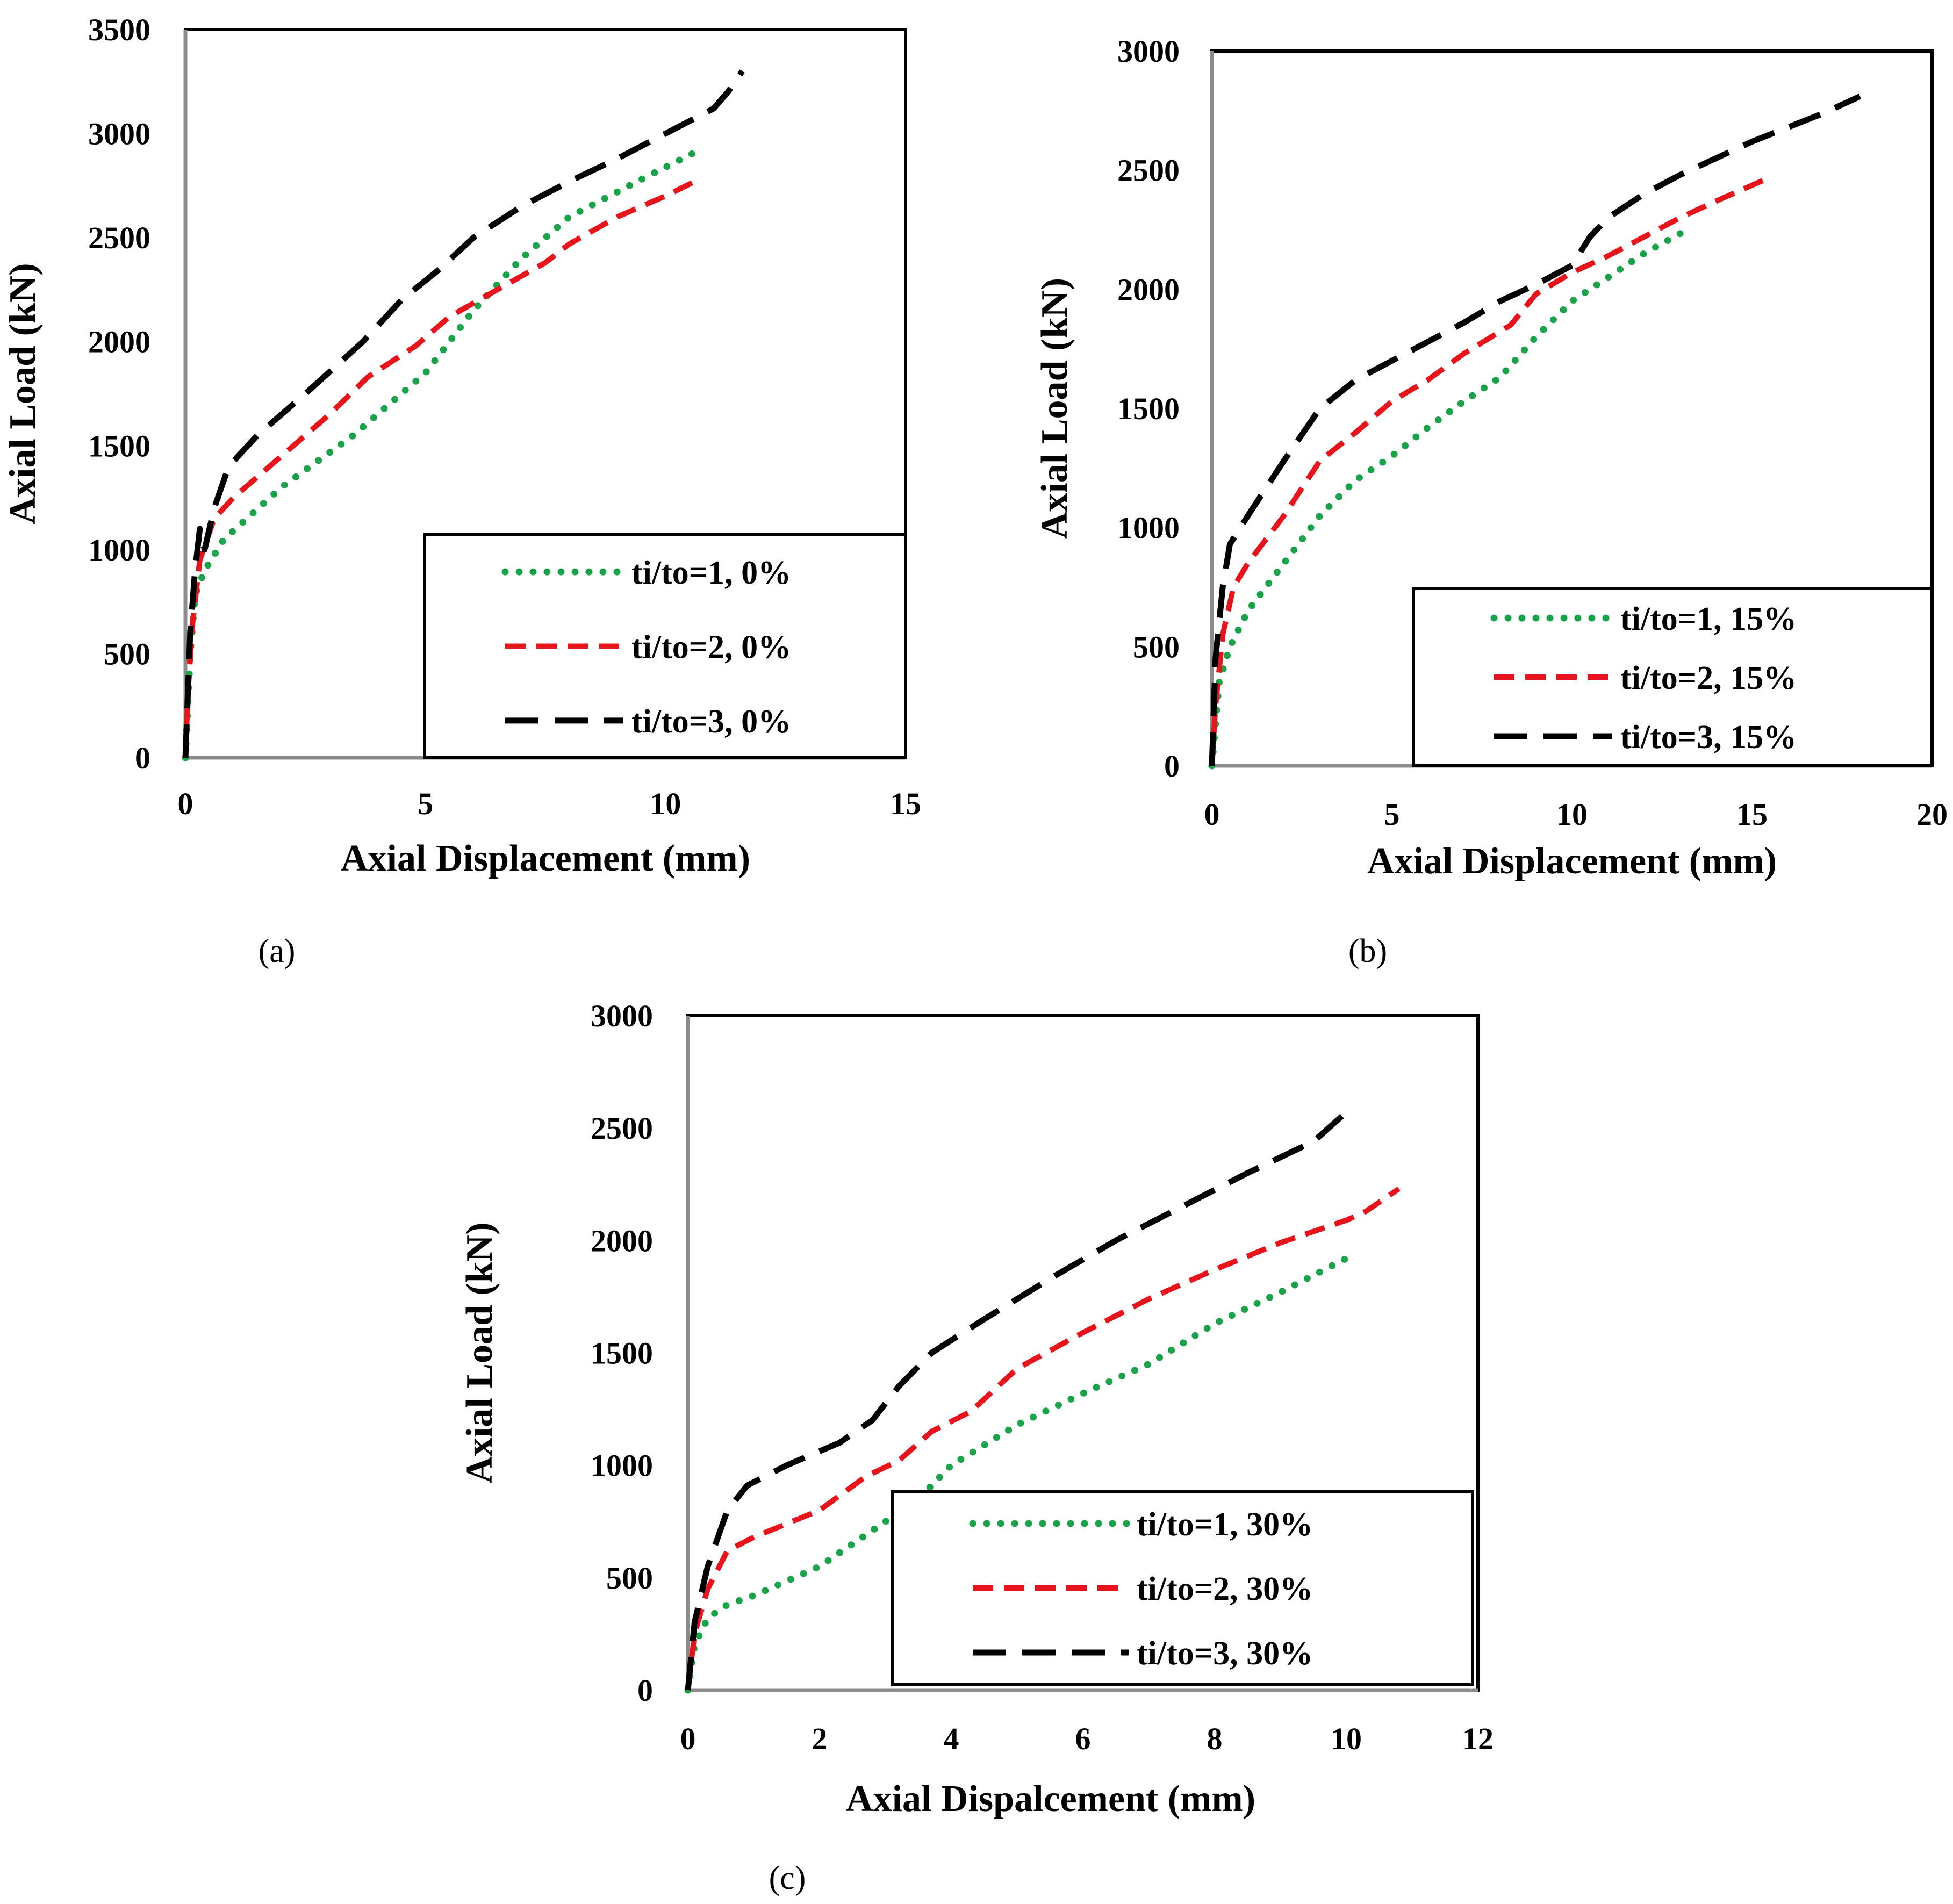 Image resolution: width=1953 pixels, height=1904 pixels. Describe the element at coordinates (1368, 951) in the screenshot. I see `panel-label: (b)` at that location.